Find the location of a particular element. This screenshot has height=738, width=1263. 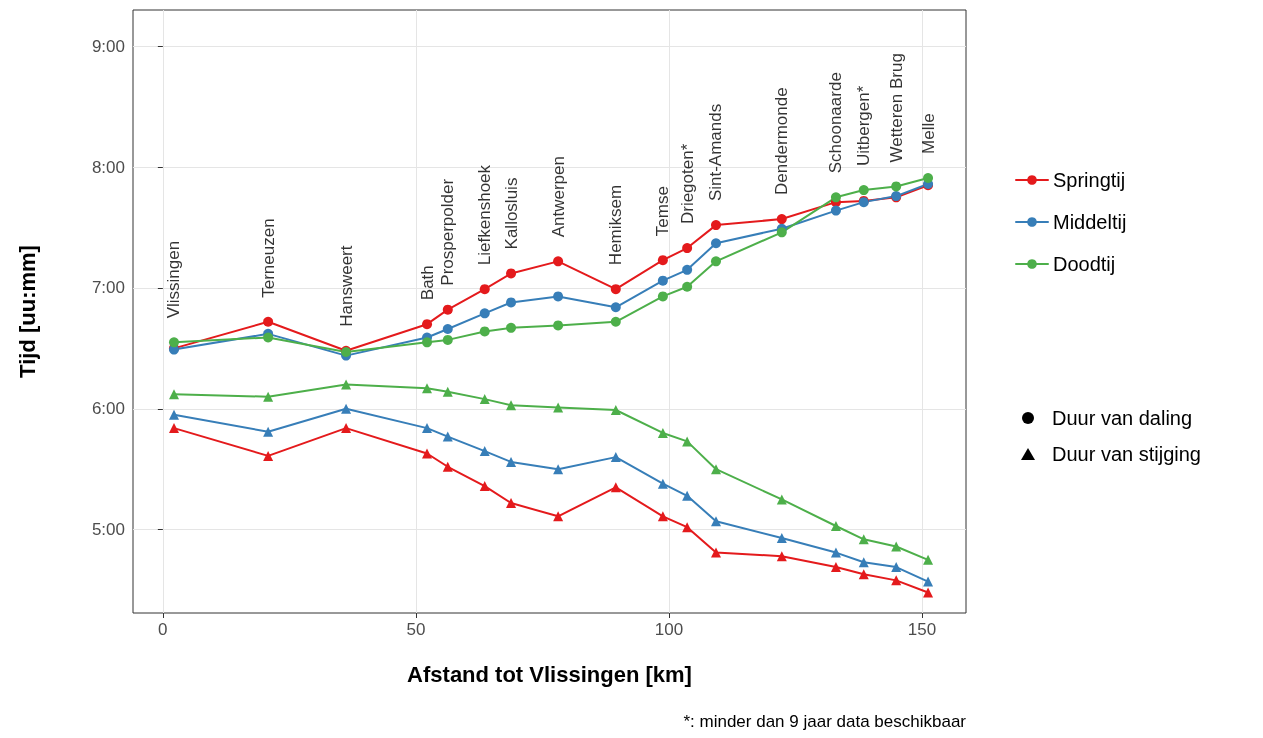

y-axis-title: Tijd [uu:mm] is located at coordinates (27, 311).